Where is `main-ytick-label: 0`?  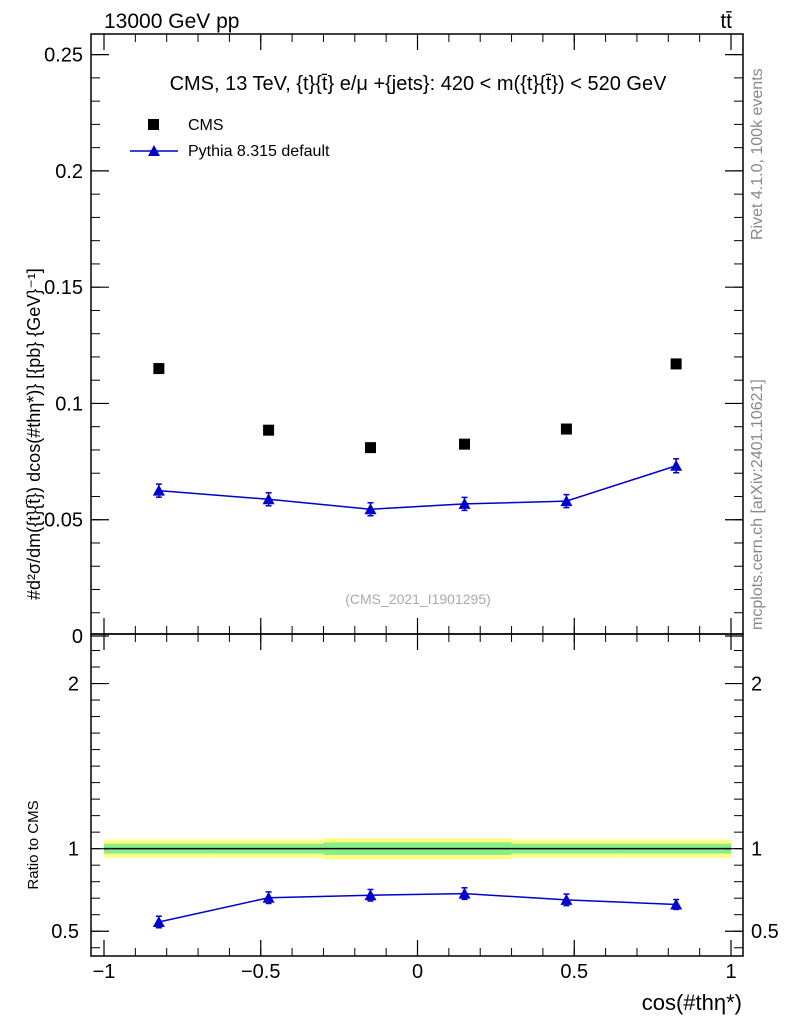
main-ytick-label: 0 is located at coordinates (77, 637).